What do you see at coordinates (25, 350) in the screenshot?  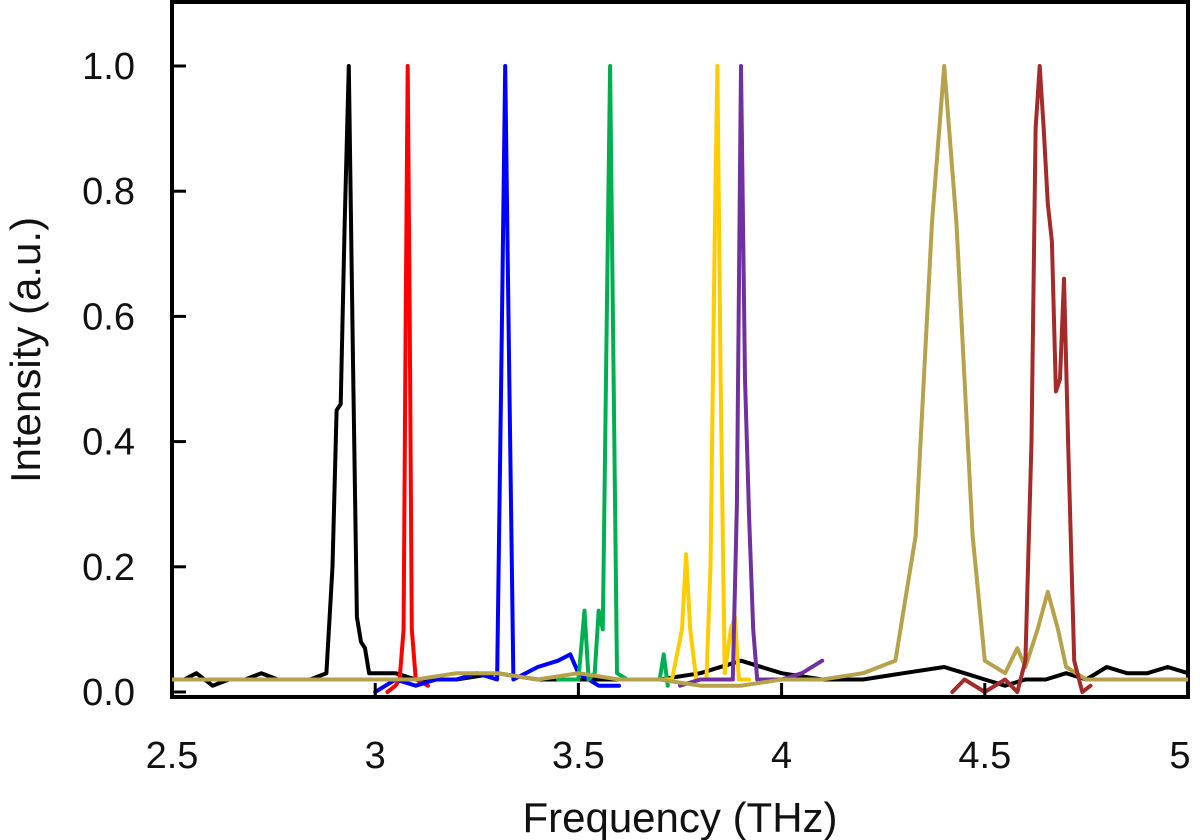 I see `y-axis-title: Intensity (a.u.)` at bounding box center [25, 350].